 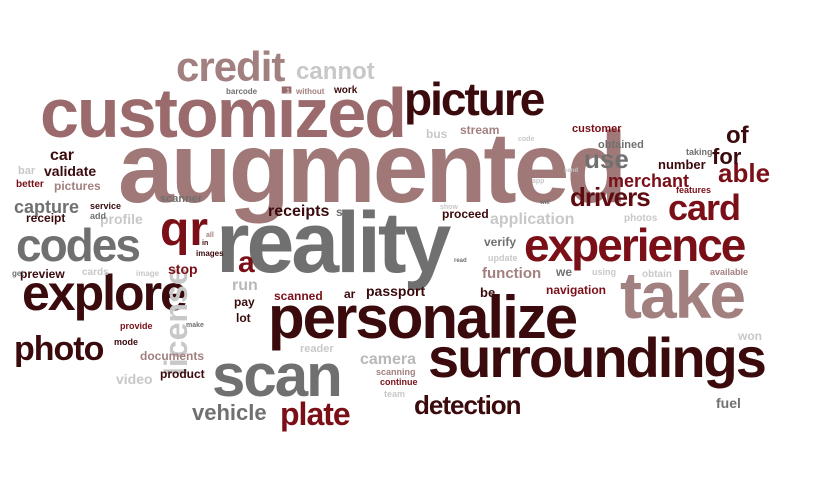 What do you see at coordinates (399, 382) in the screenshot?
I see `word-continue: continue` at bounding box center [399, 382].